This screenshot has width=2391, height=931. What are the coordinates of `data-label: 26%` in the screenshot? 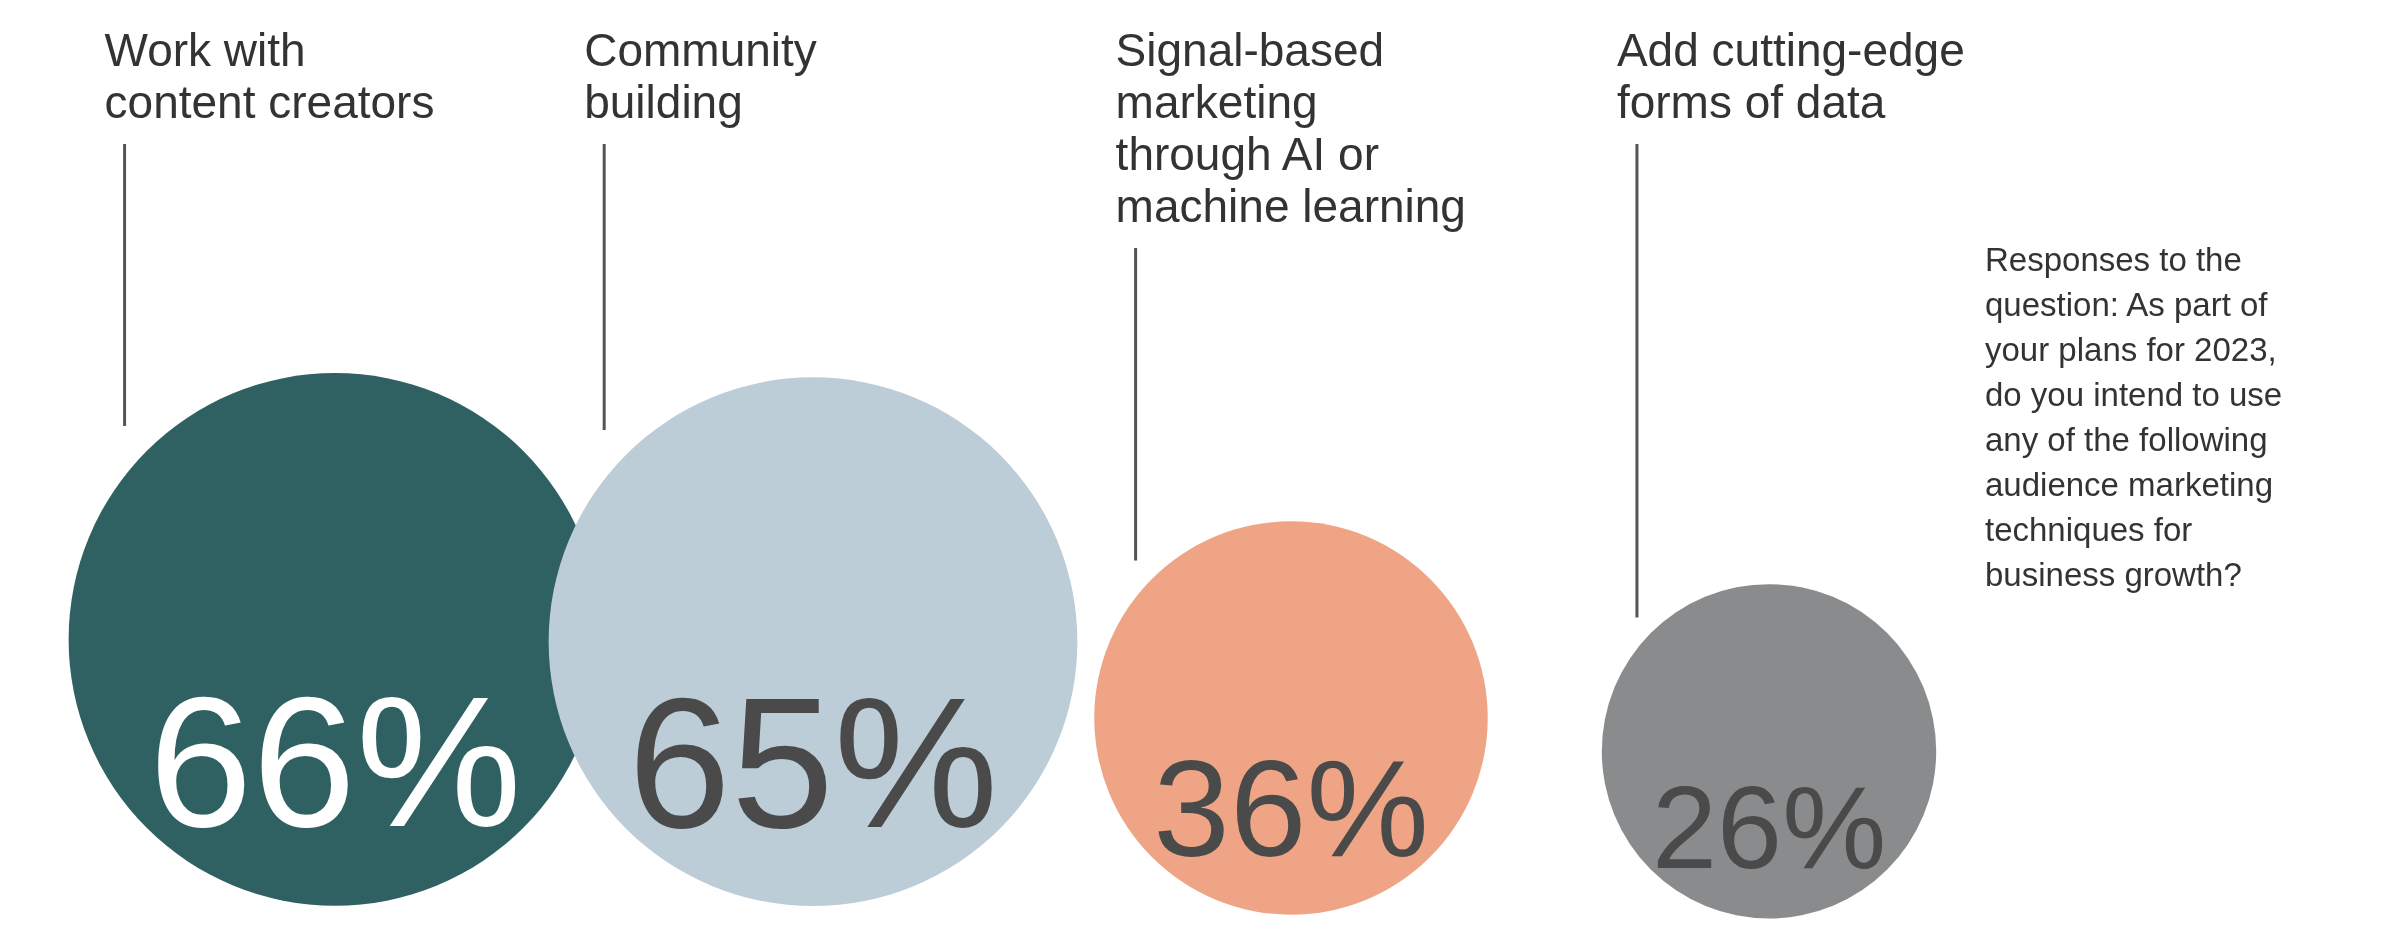 It's located at (1769, 828).